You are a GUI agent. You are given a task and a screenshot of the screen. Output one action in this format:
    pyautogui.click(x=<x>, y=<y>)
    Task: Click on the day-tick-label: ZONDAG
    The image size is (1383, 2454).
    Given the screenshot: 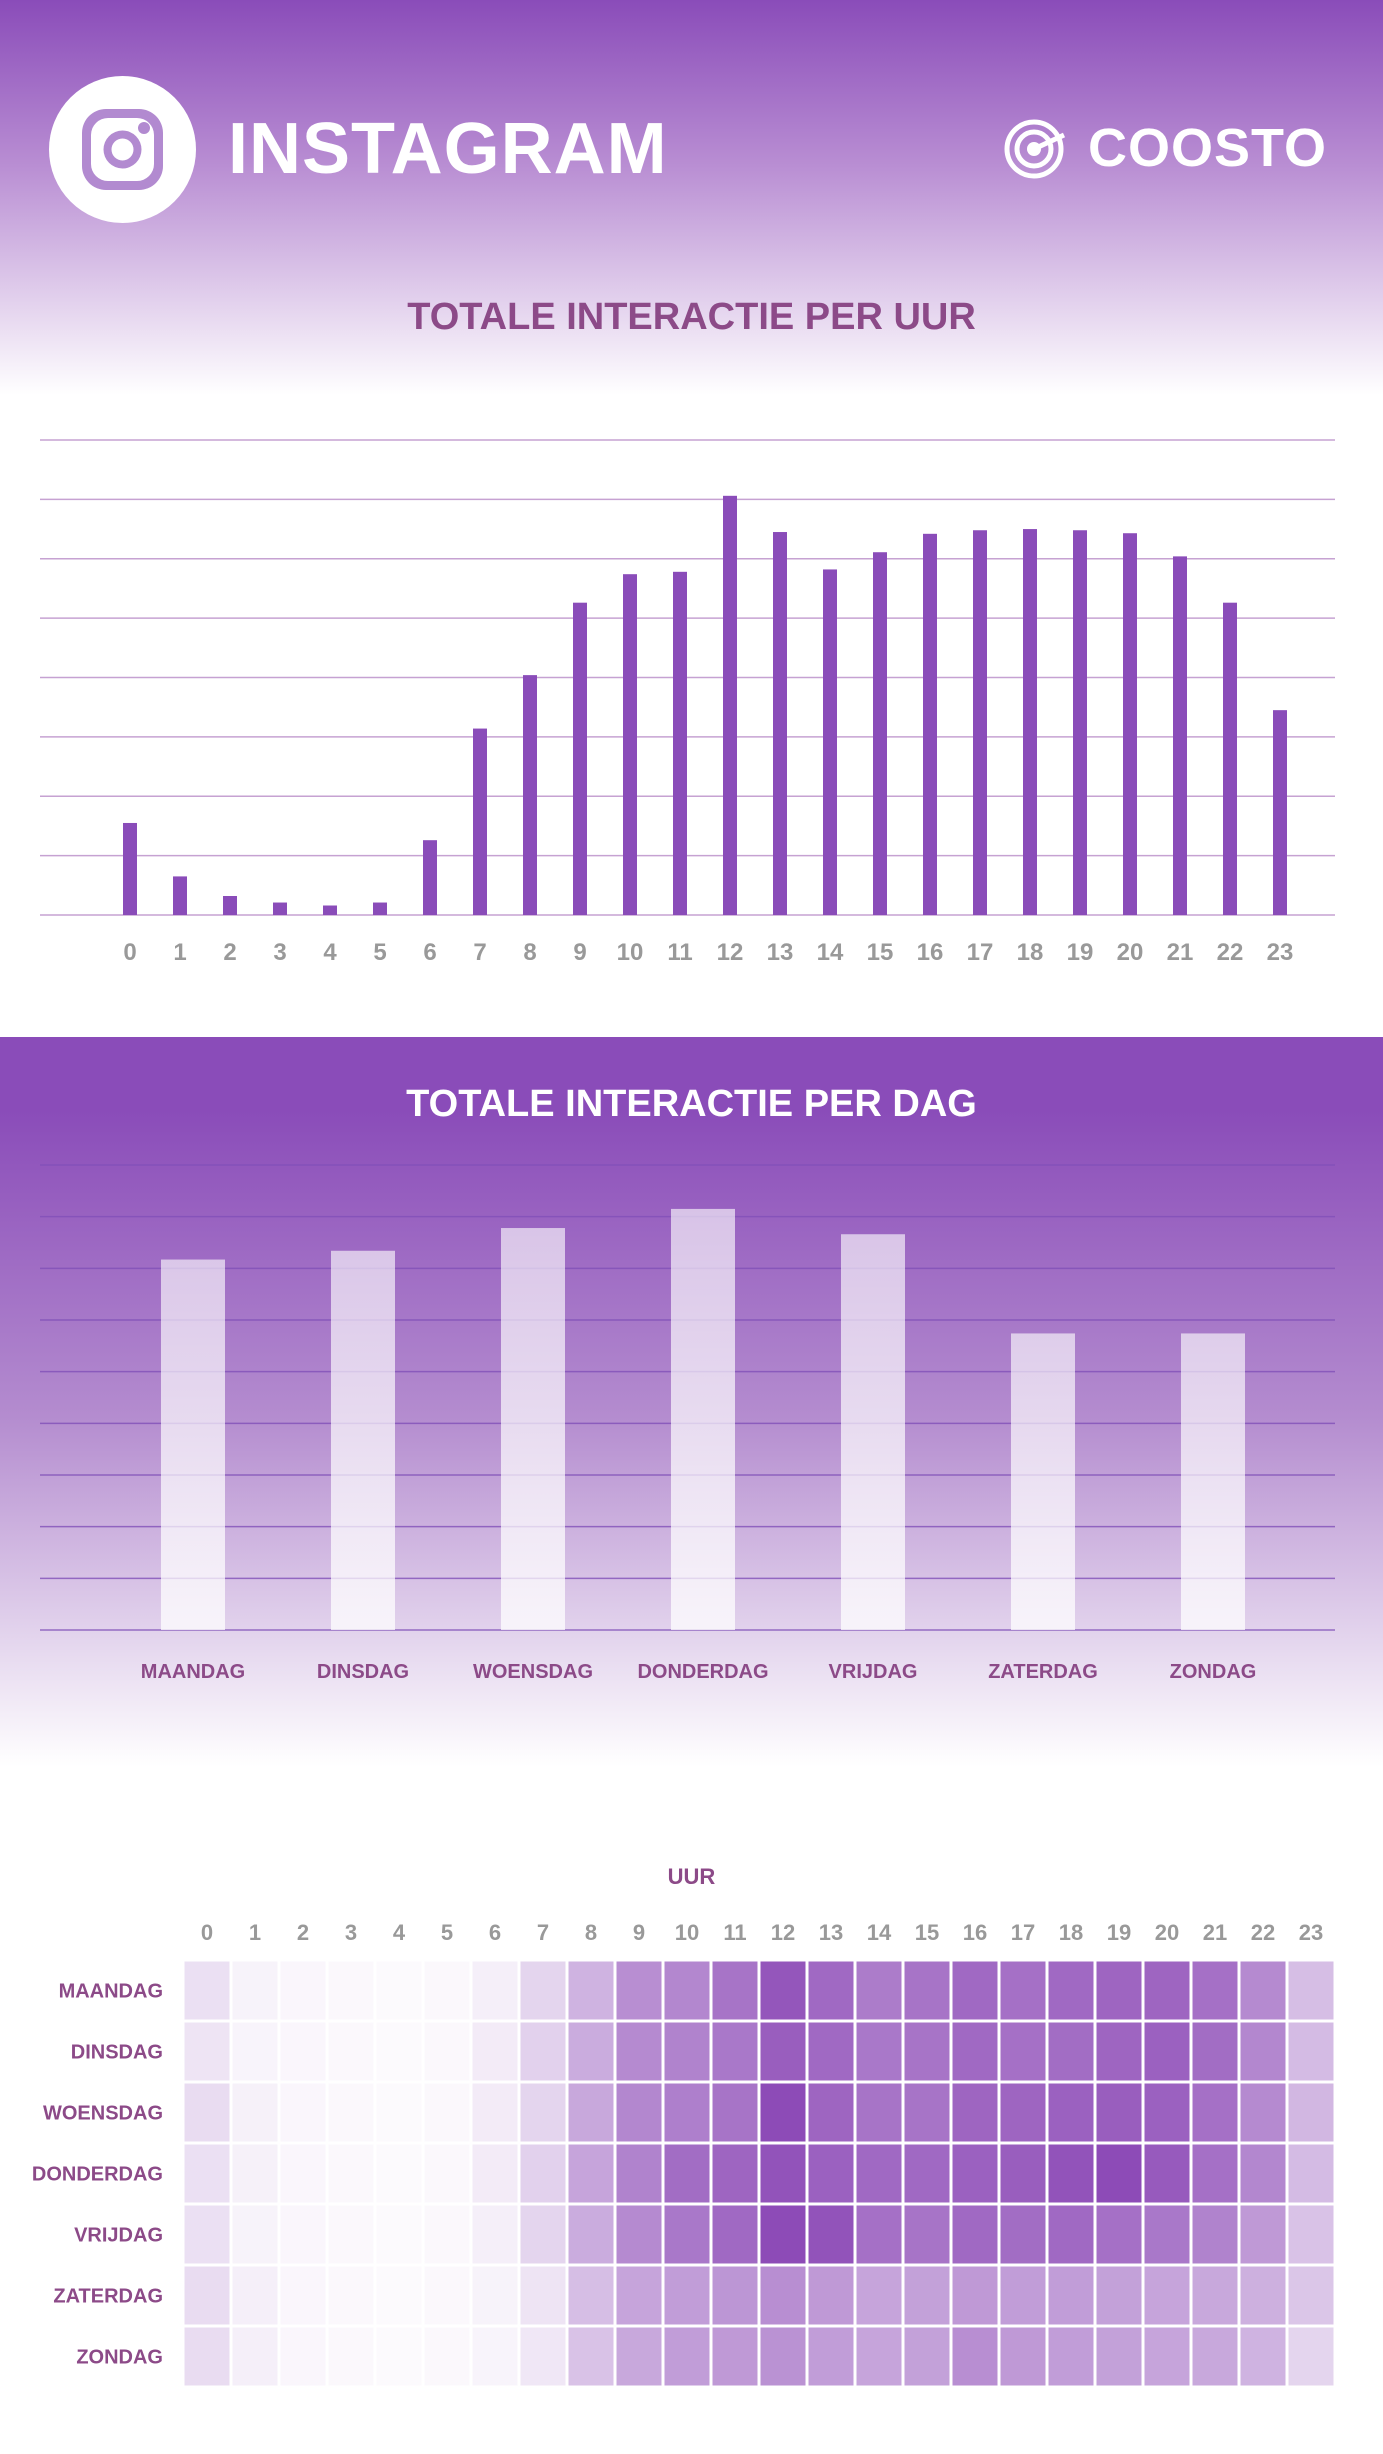 What is the action you would take?
    pyautogui.click(x=1213, y=1672)
    